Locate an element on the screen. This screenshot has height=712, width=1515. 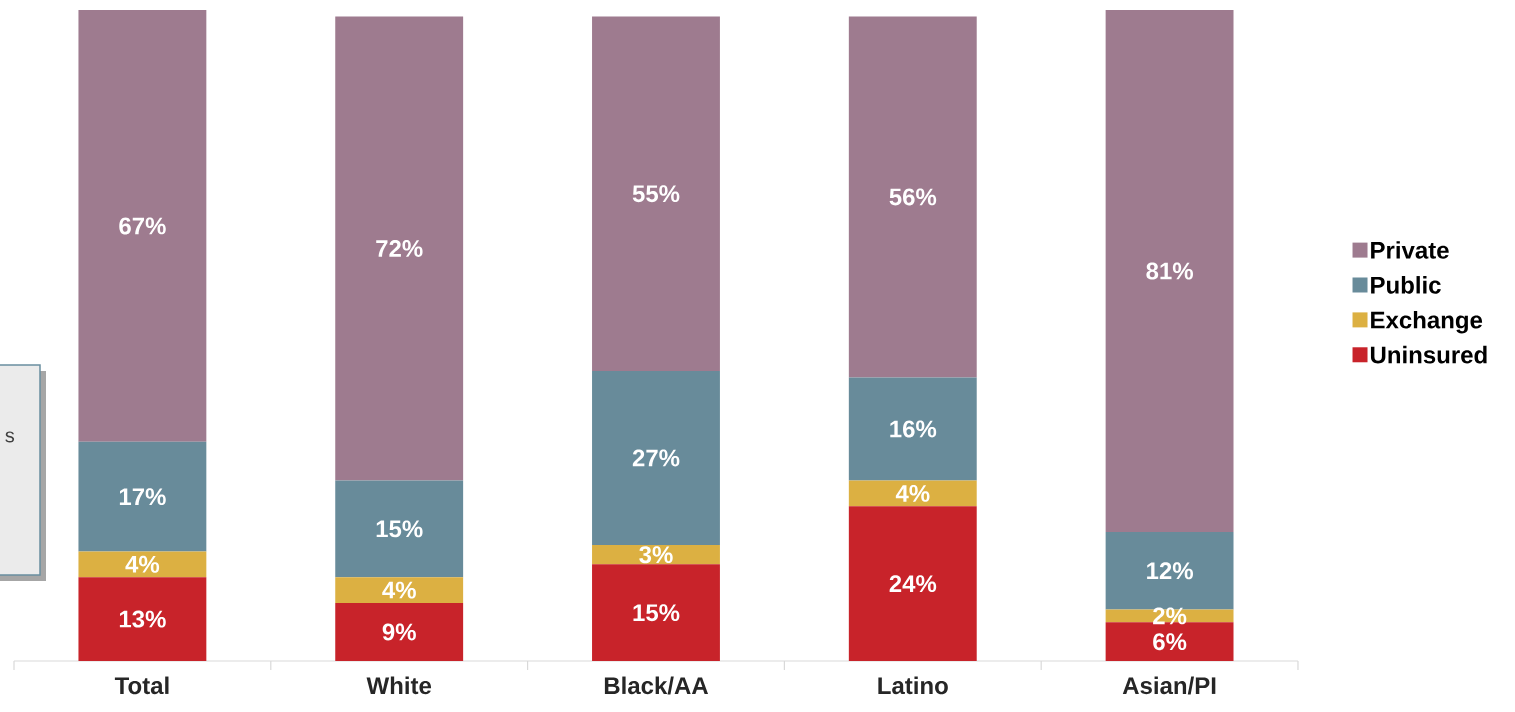
legend-label: Exchange is located at coordinates (1427, 322).